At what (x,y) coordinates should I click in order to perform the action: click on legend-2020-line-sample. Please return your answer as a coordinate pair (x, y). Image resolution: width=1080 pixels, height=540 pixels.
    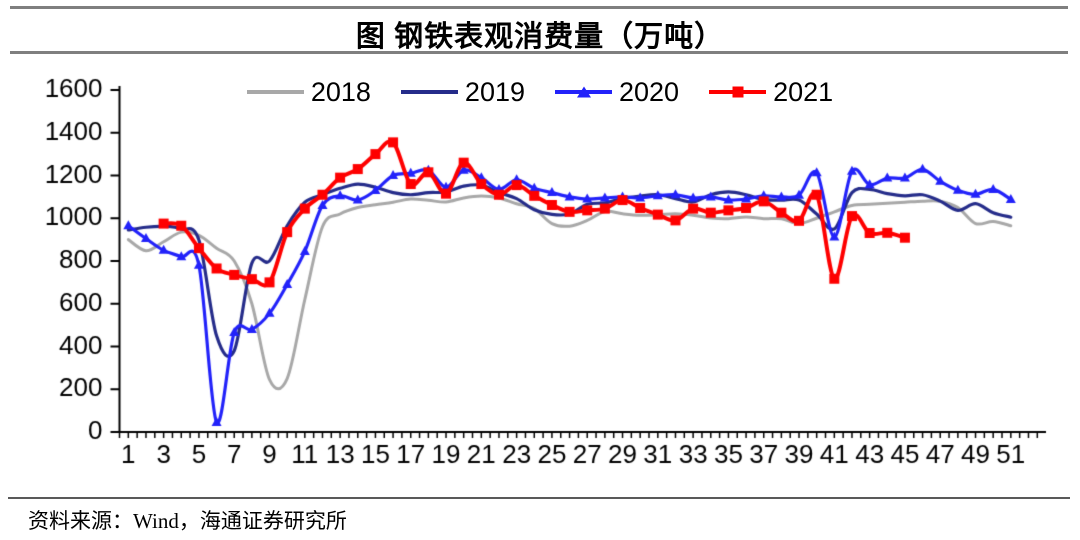
    Looking at the image, I should click on (583, 92).